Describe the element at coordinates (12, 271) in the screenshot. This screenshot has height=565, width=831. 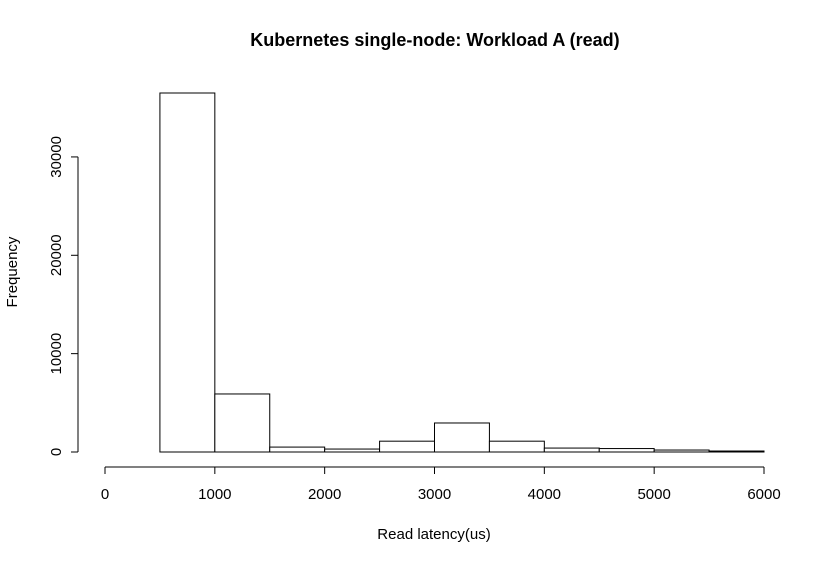
I see `y-axis-label: Frequency` at that location.